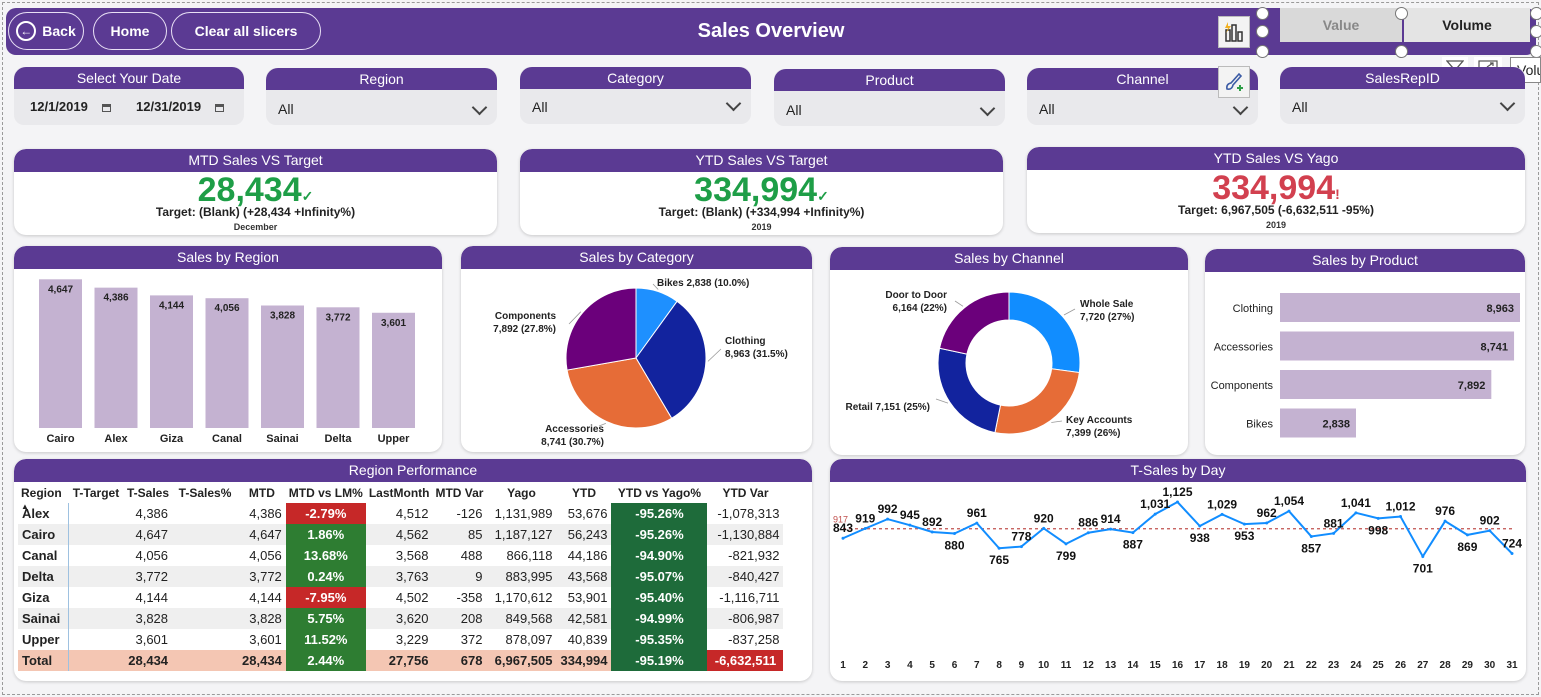 The height and width of the screenshot is (697, 1541). I want to click on kpi-target: Target: 6,967,505 (-6,632,511 -95%), so click(1276, 210).